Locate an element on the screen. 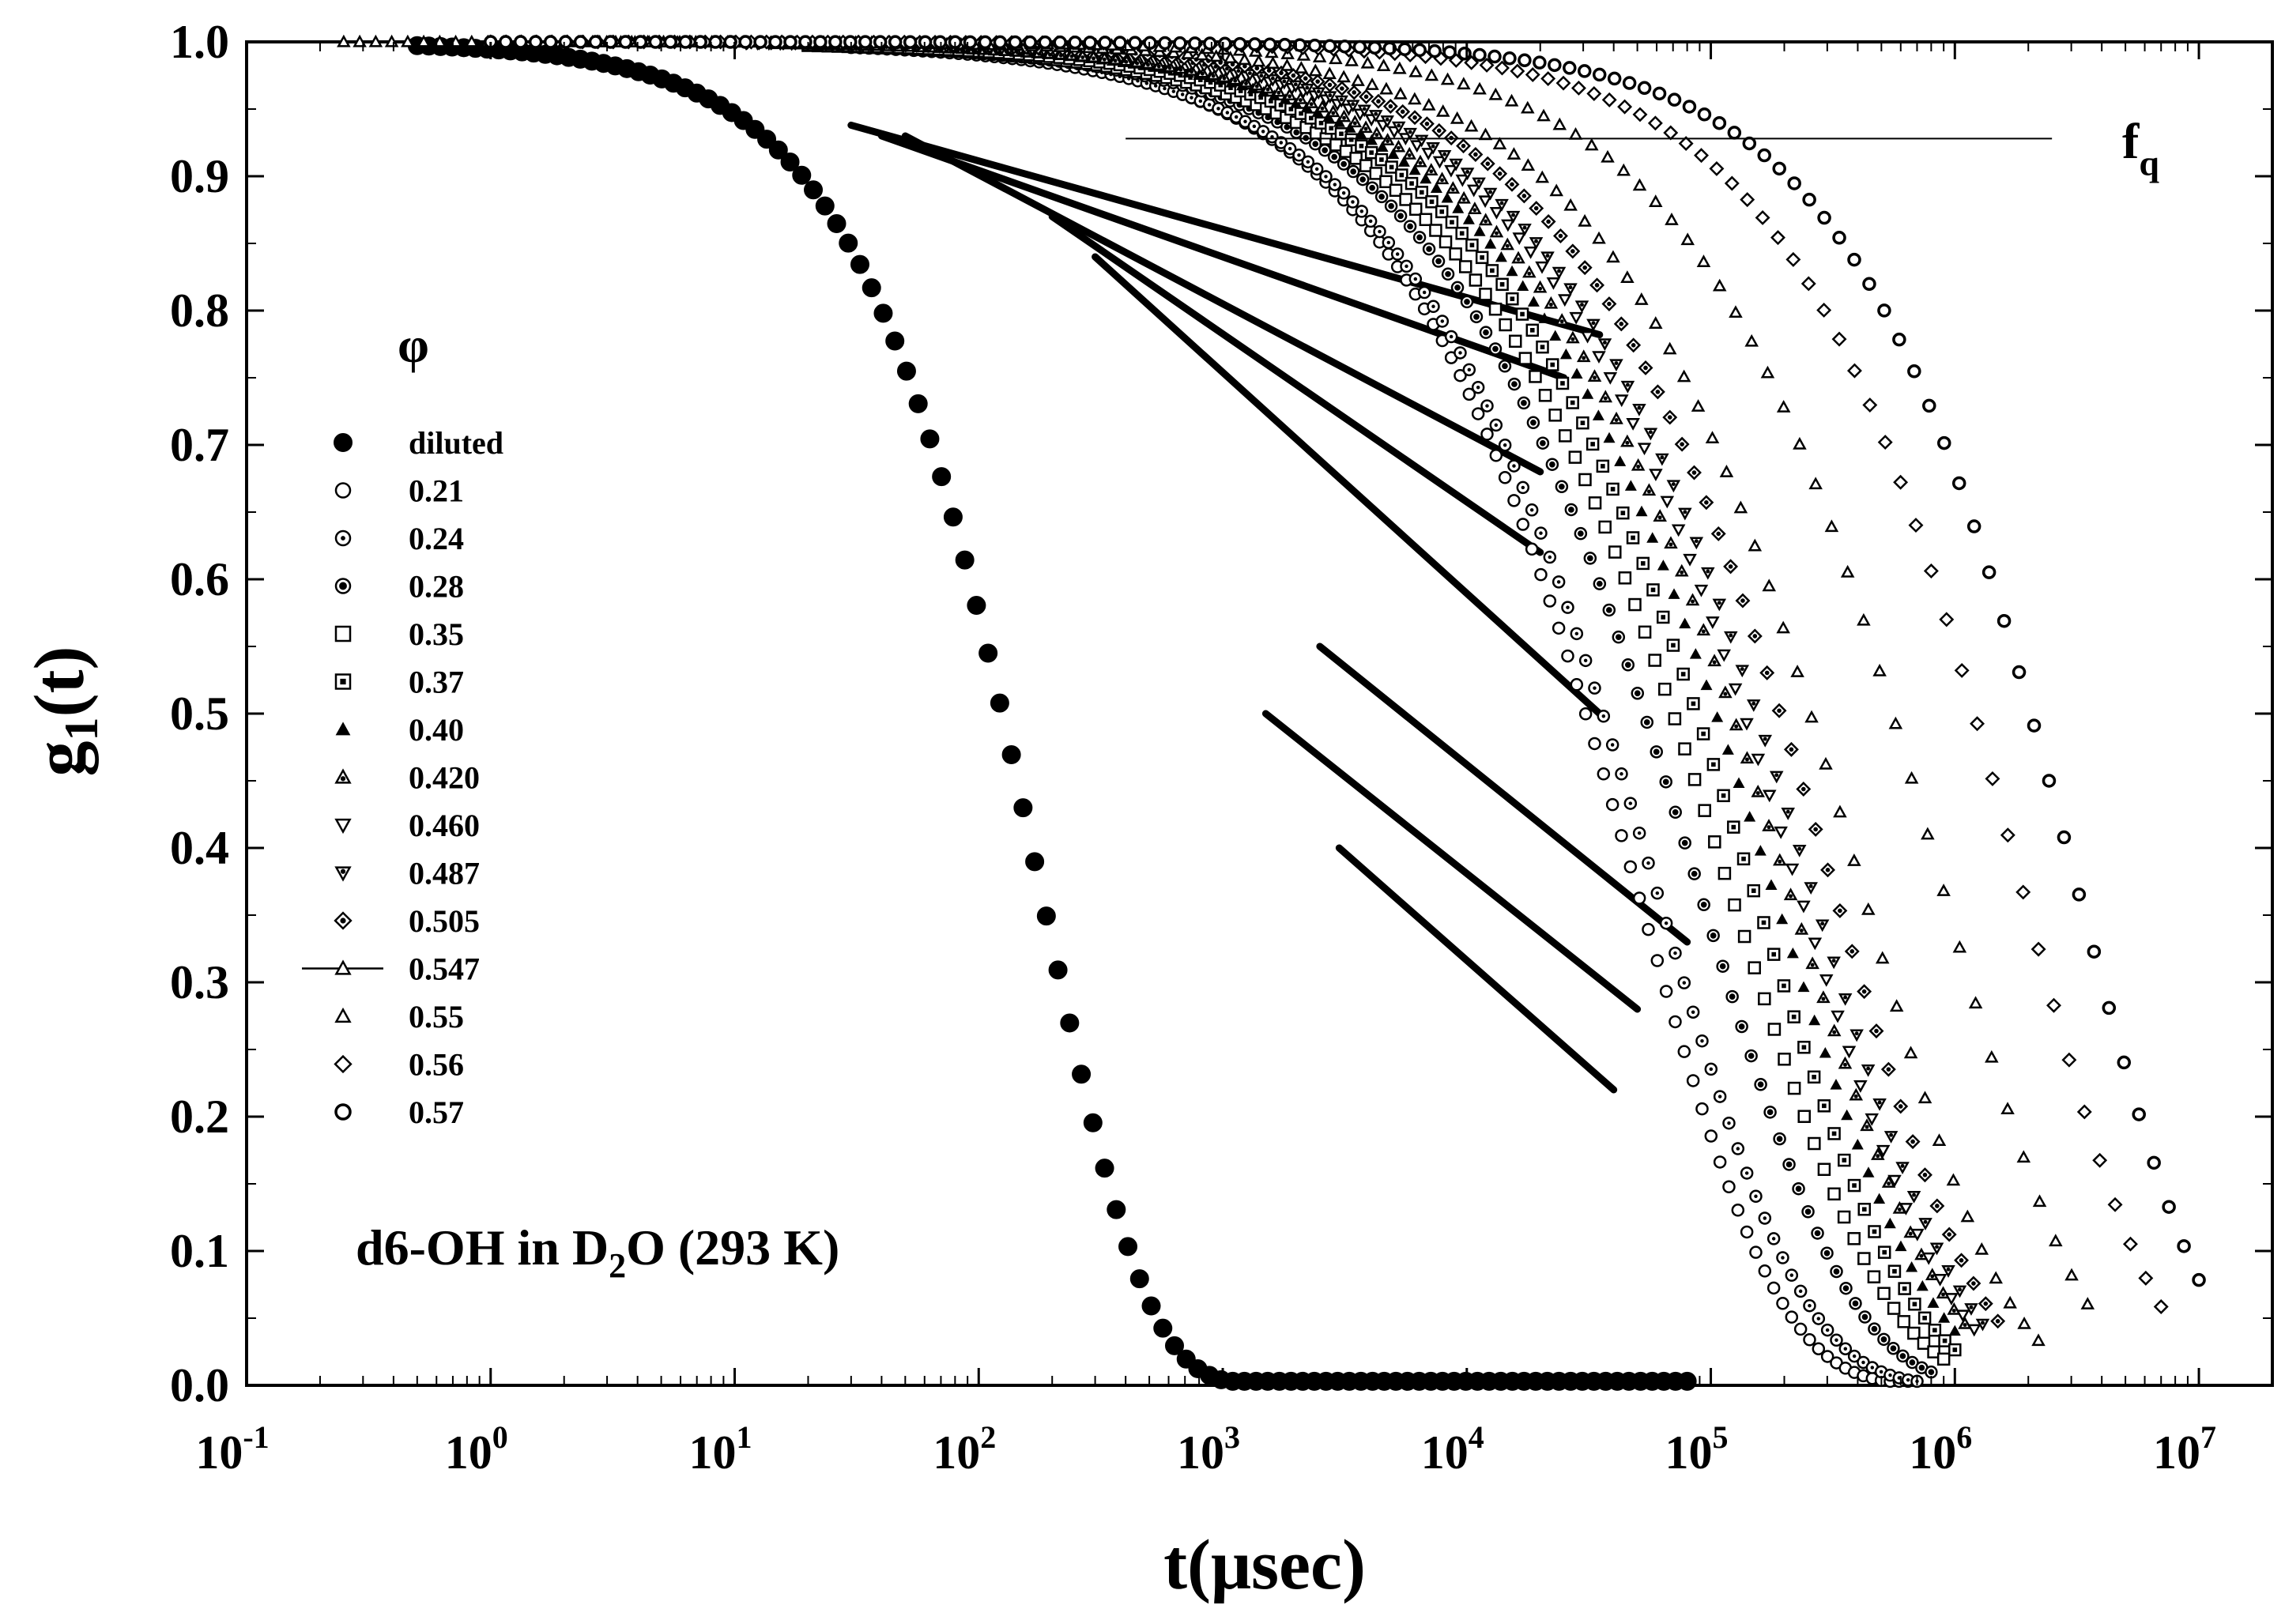 This screenshot has height=1624, width=2285. point-0.56-69 is located at coordinates (1548, 79).